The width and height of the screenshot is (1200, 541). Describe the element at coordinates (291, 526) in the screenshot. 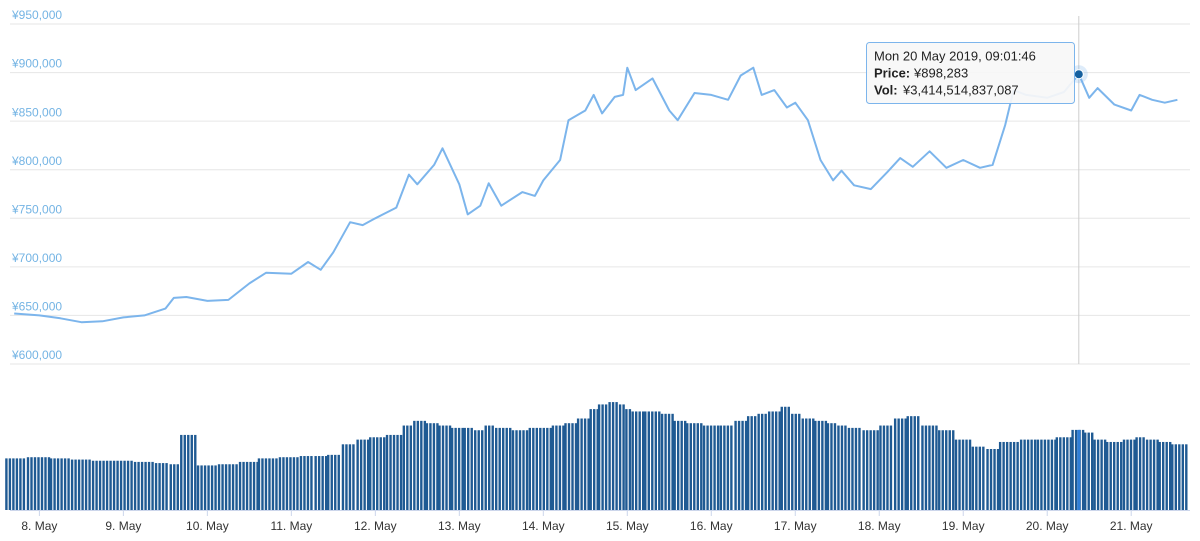

I see `x-tick-label: 11. May` at that location.